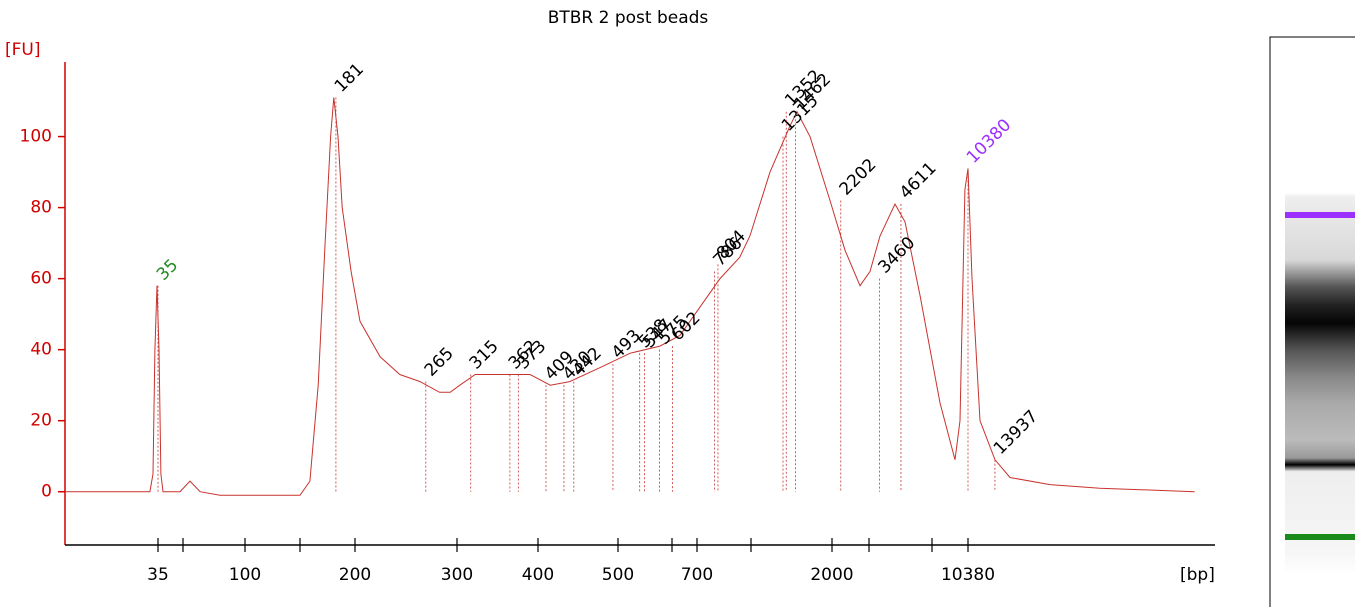  Describe the element at coordinates (158, 575) in the screenshot. I see `x-tick-label: 35` at that location.